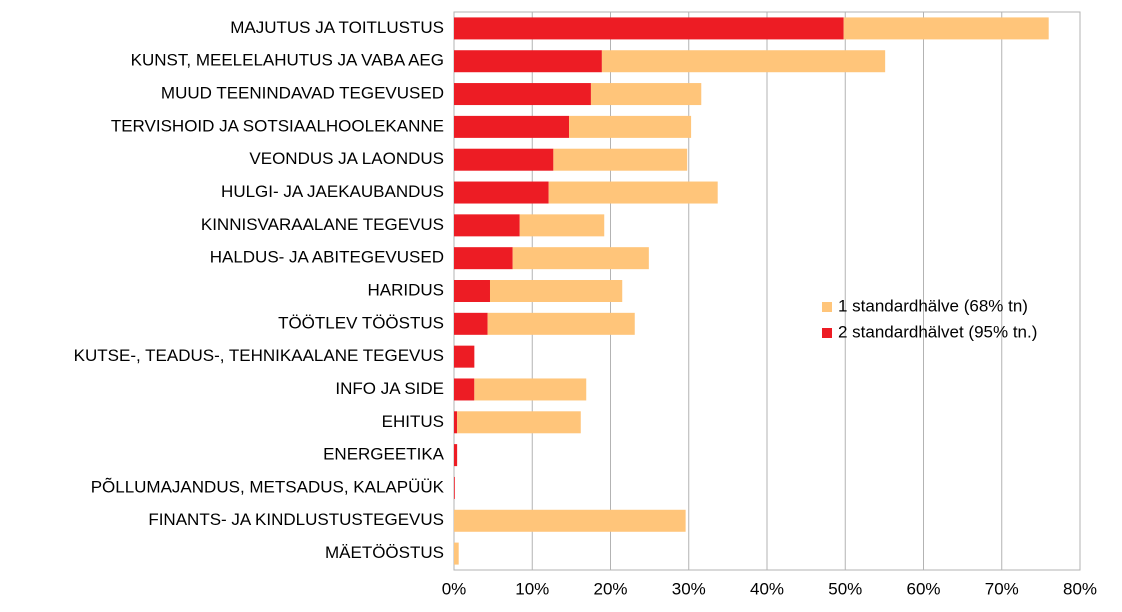 Image resolution: width=1122 pixels, height=612 pixels. Describe the element at coordinates (296, 519) in the screenshot. I see `y-tick-label: FINANTS- JA KINDLUSTUSTEGEVUS` at that location.